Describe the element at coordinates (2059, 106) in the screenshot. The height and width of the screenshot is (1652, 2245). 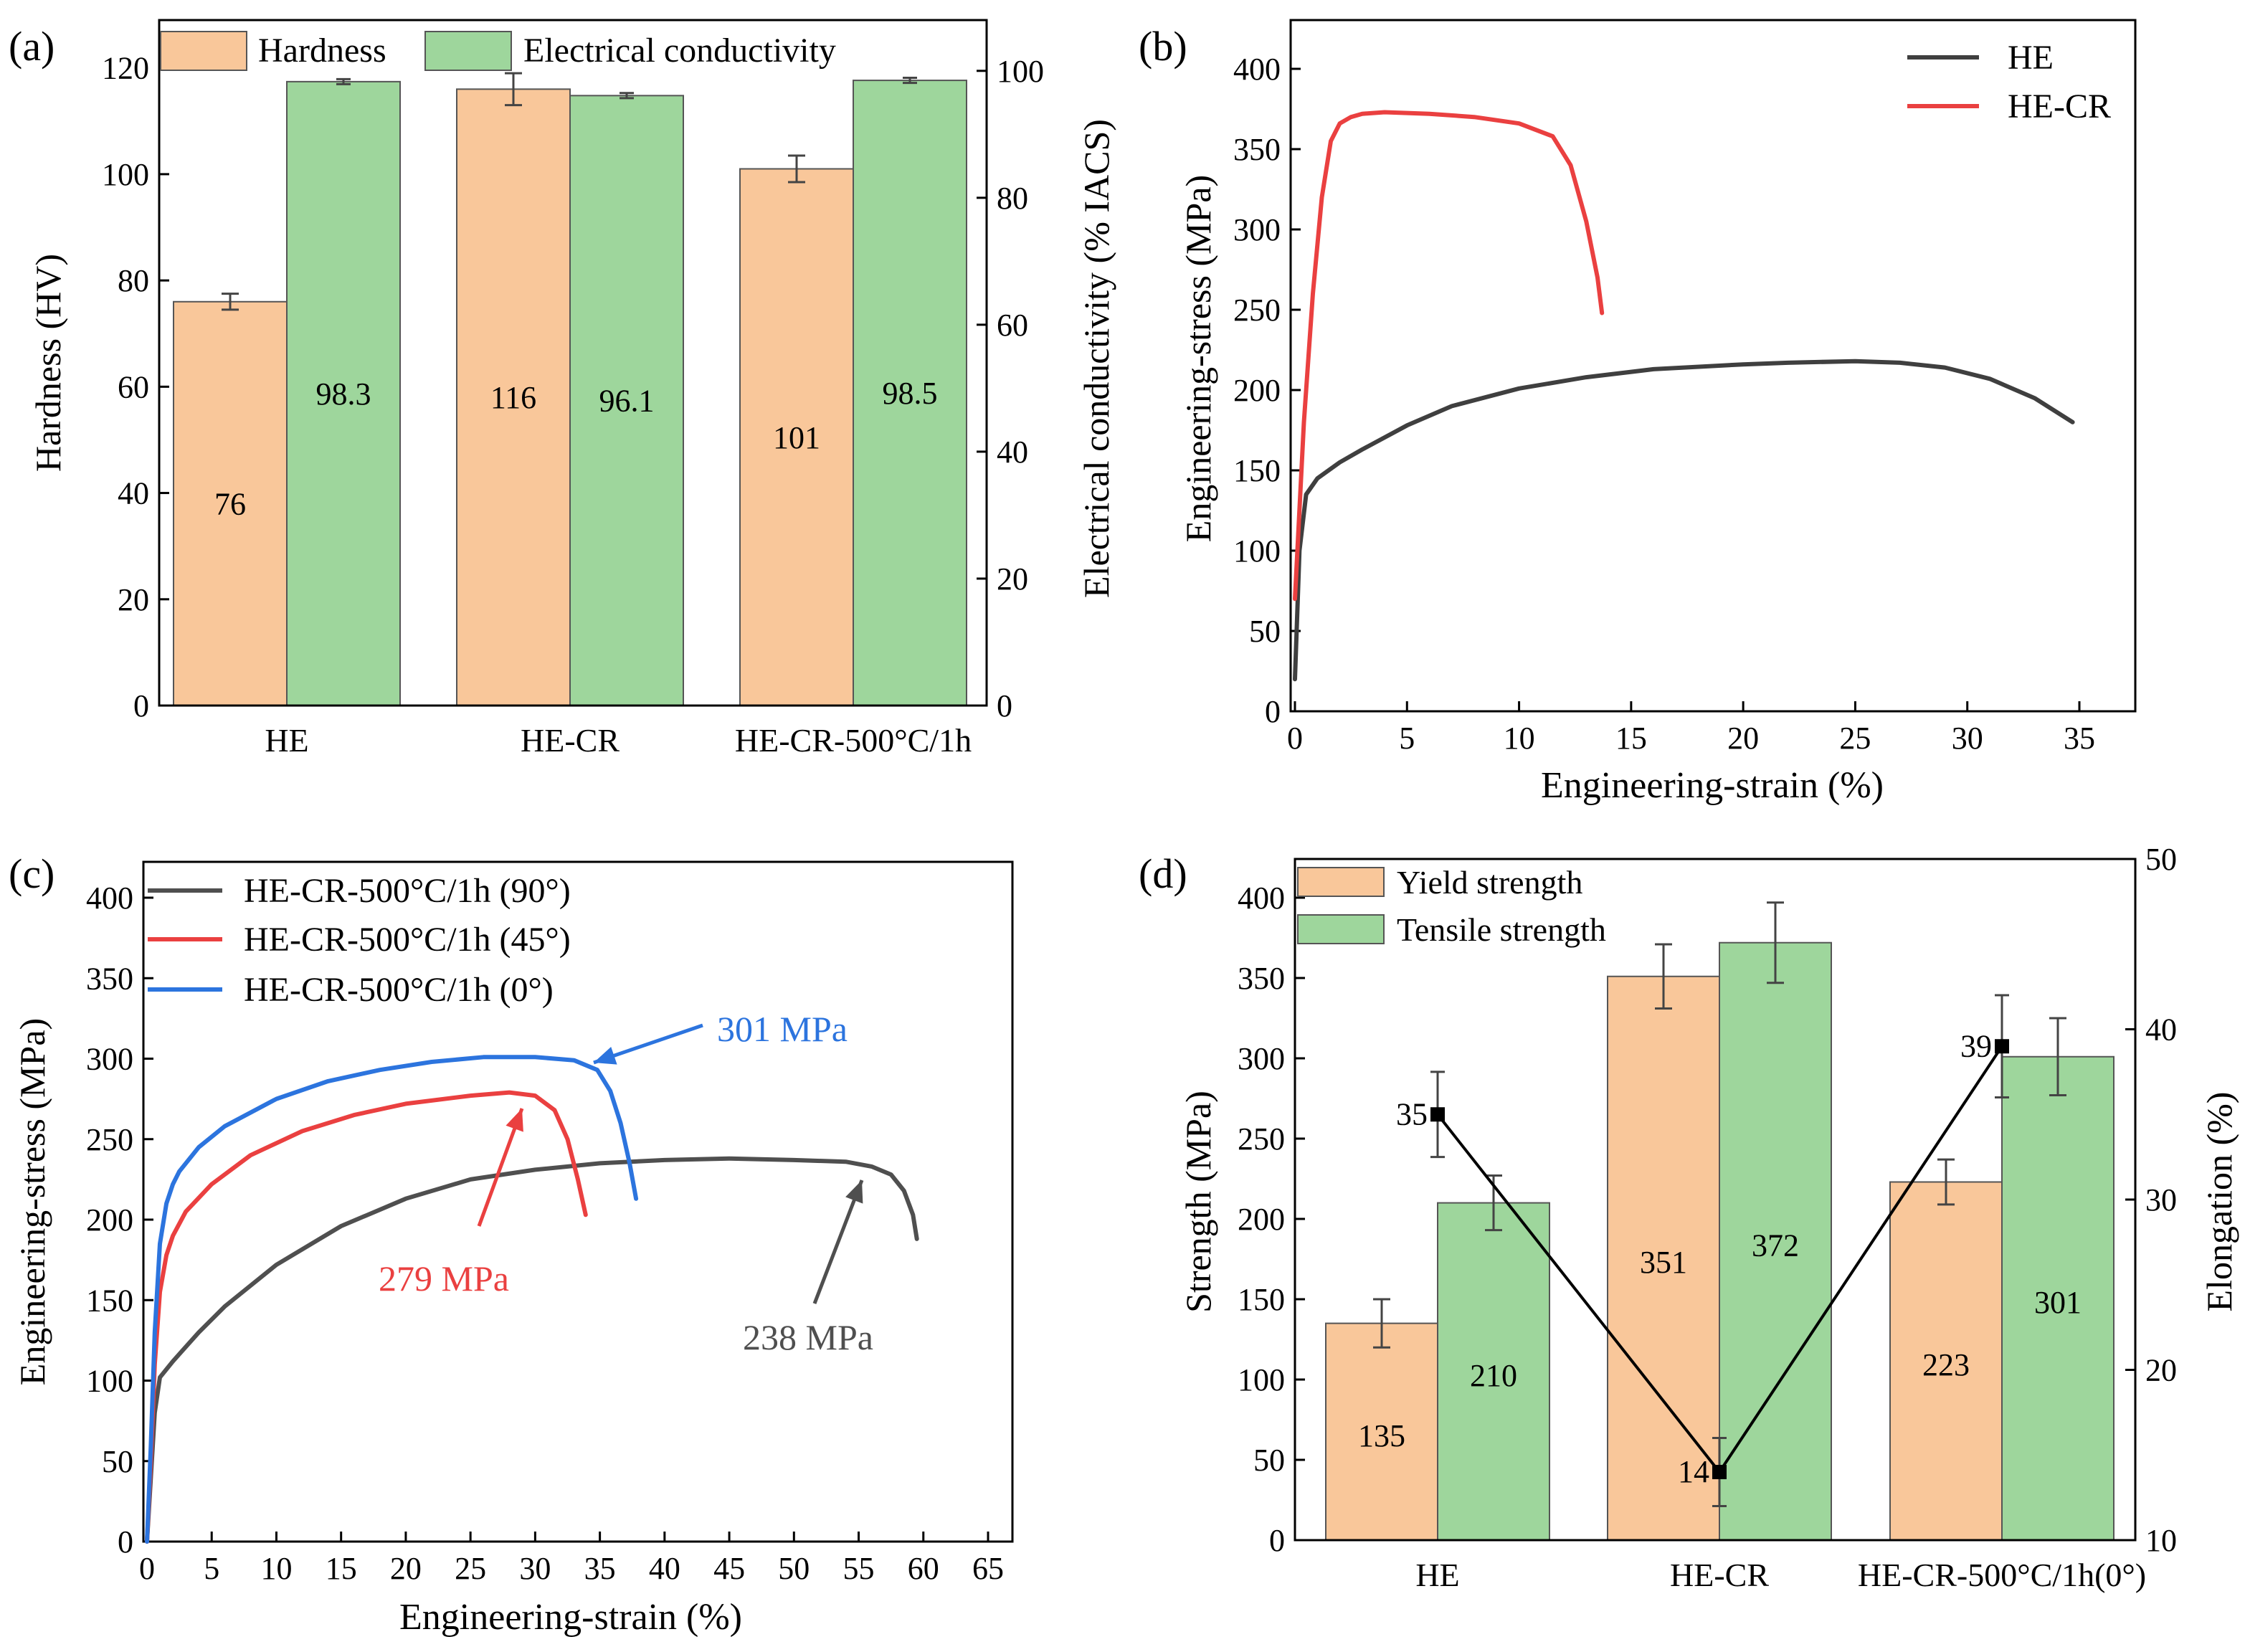
I see `legend-label-hecr: HE-CR` at that location.